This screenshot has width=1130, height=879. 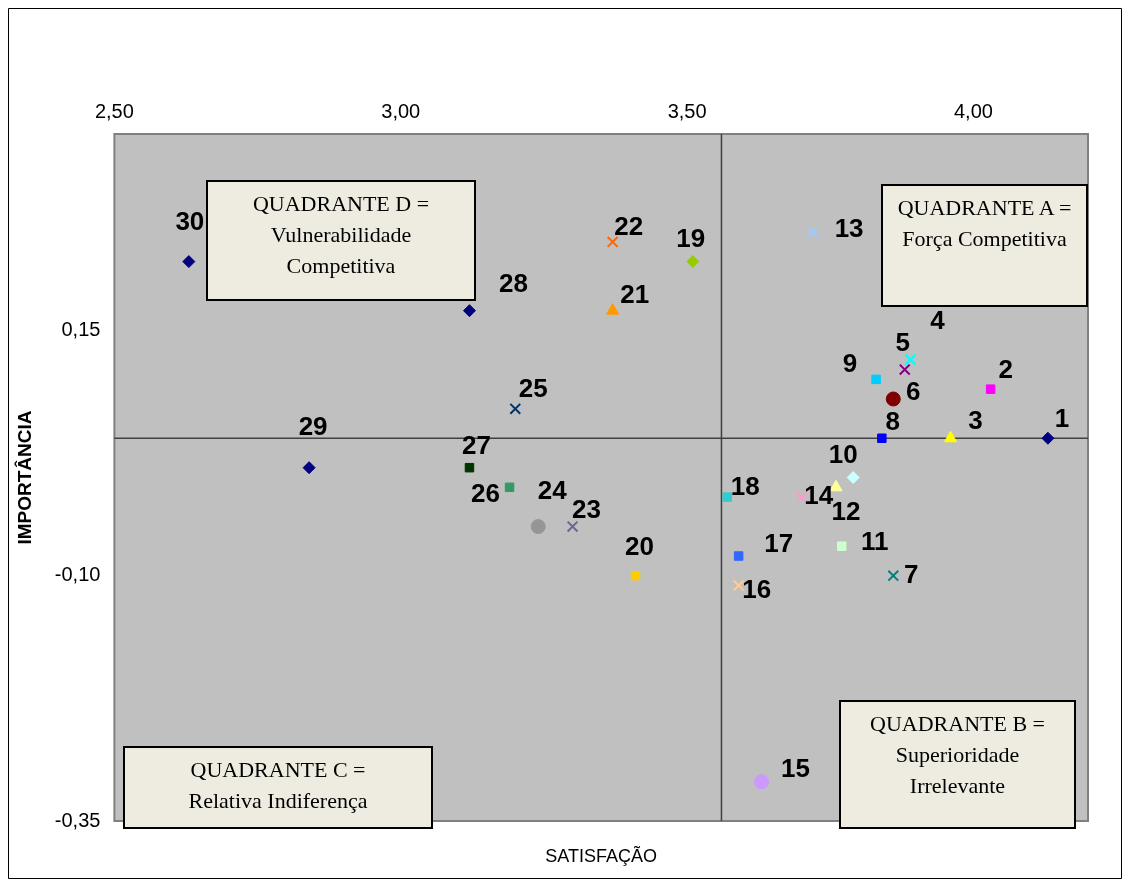 What do you see at coordinates (957, 764) in the screenshot?
I see `note-box: QUADRANTE B = Superioridade Irrelevante` at bounding box center [957, 764].